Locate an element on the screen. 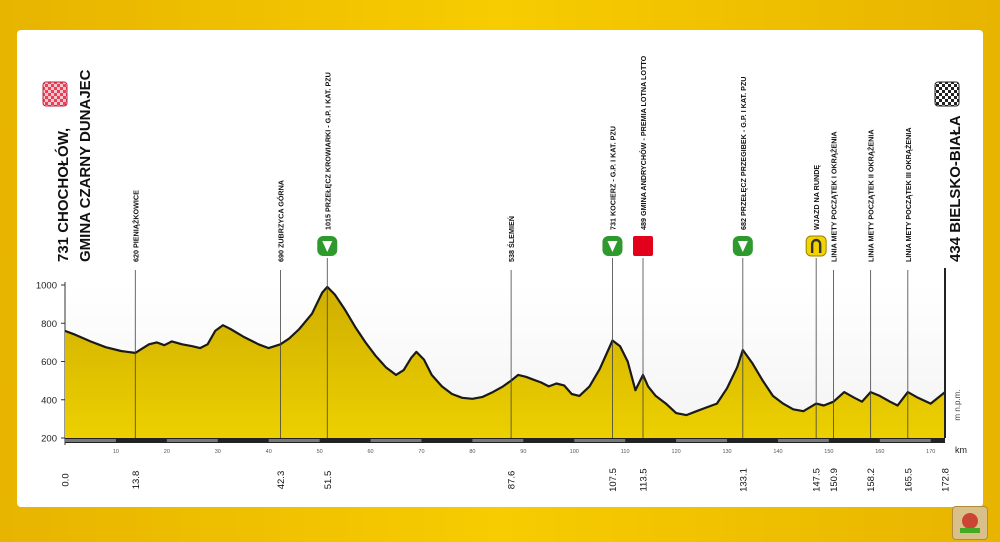 The width and height of the screenshot is (1000, 542). x-minor-tick-label: 70 is located at coordinates (421, 452).